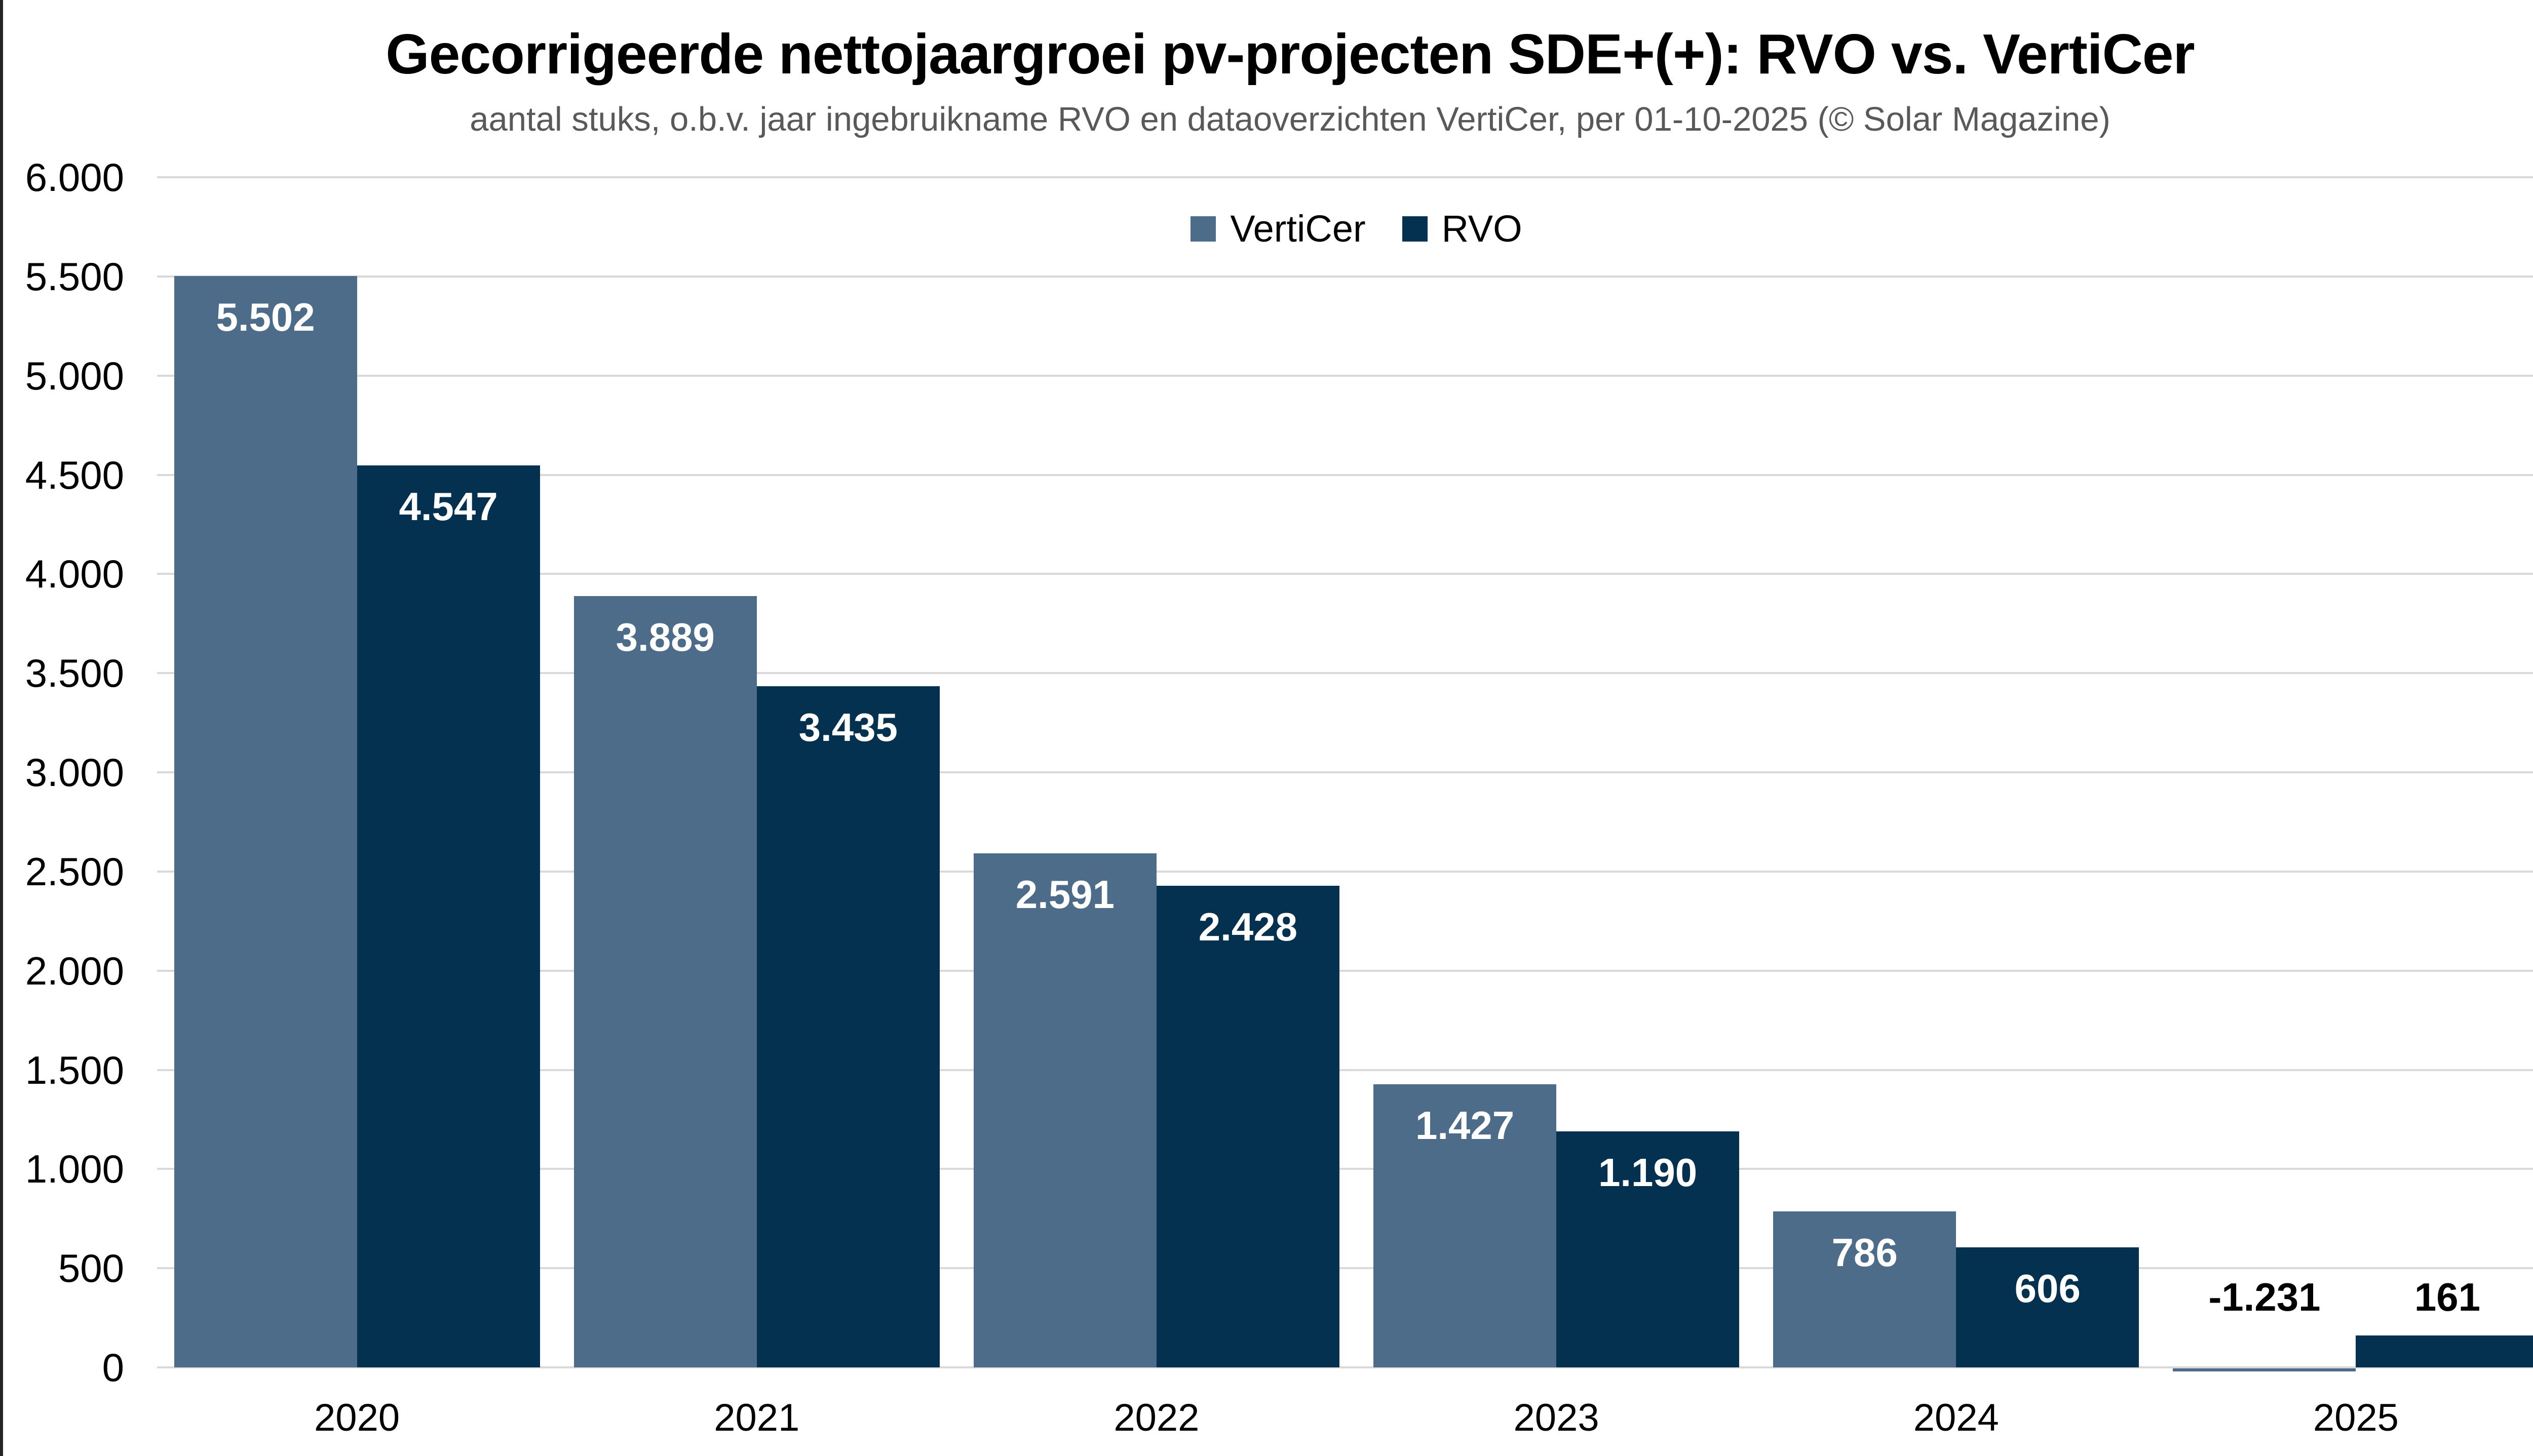  I want to click on y-axis-tick-label: 5.000, so click(75, 376).